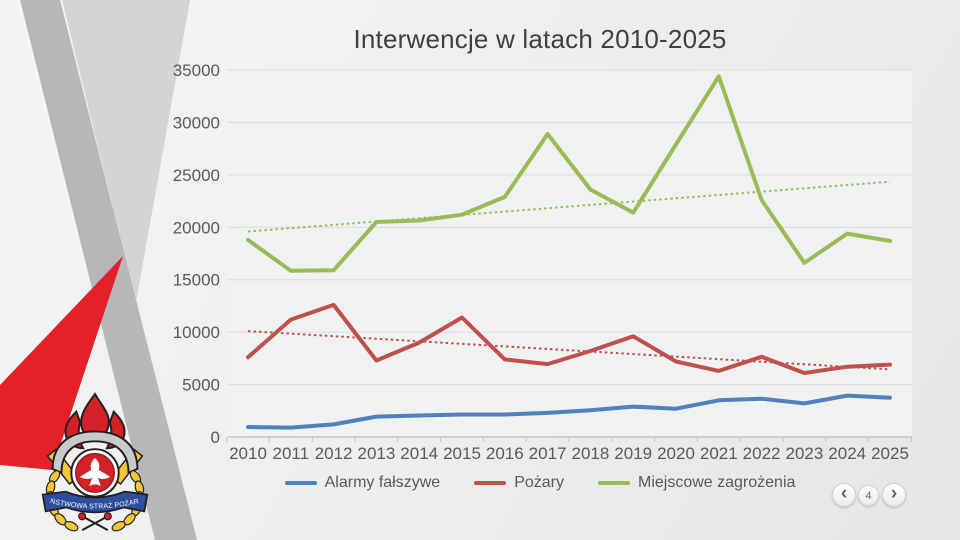 The width and height of the screenshot is (960, 540). What do you see at coordinates (804, 453) in the screenshot?
I see `x-axis-label: 2023` at bounding box center [804, 453].